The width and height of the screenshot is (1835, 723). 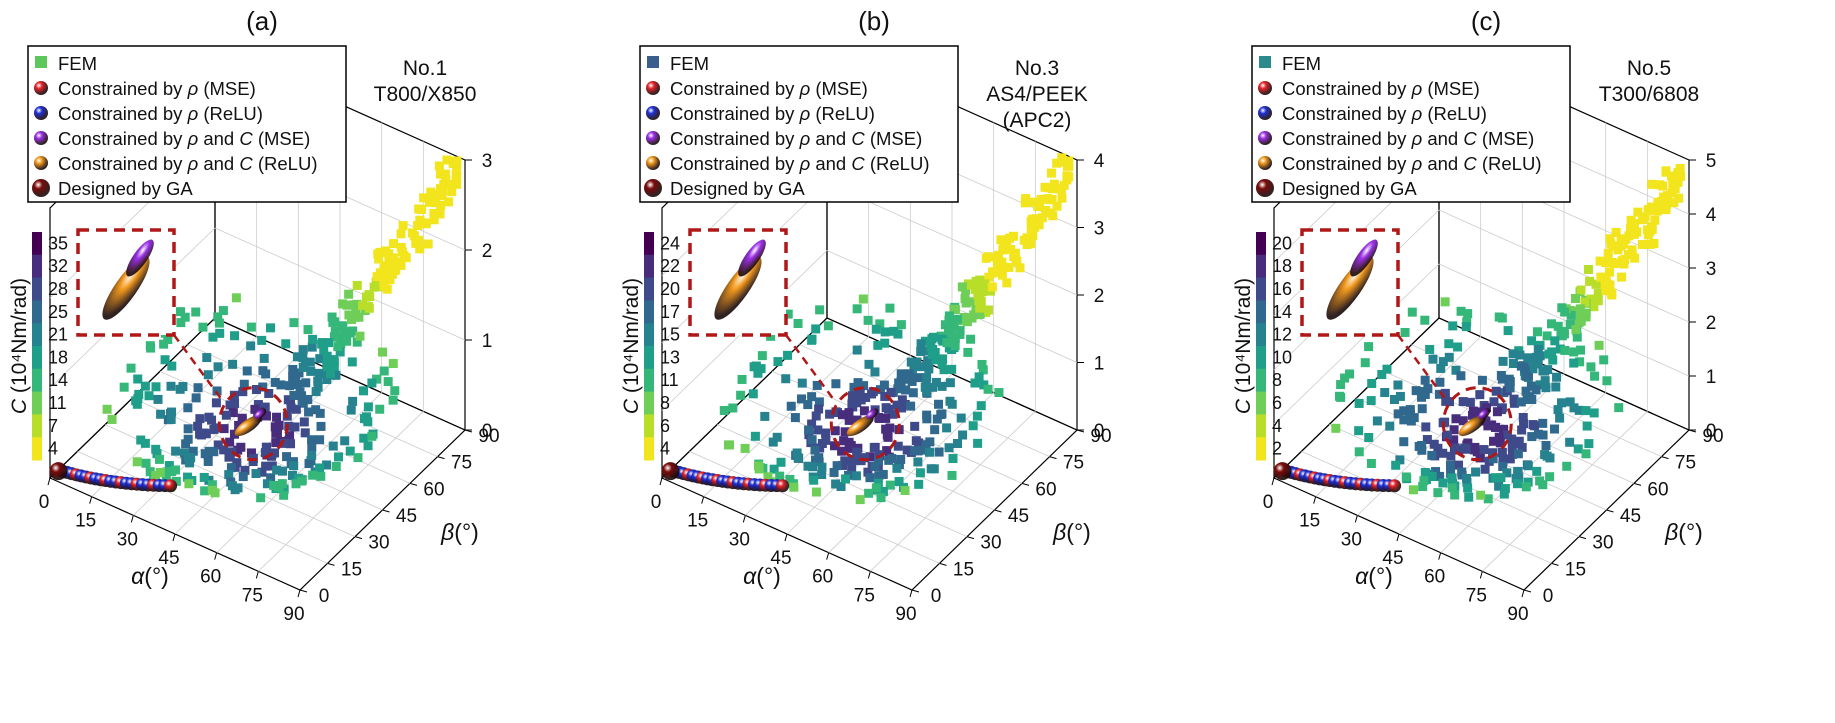 I want to click on colorbar-tick-label: 28, so click(x=58, y=289).